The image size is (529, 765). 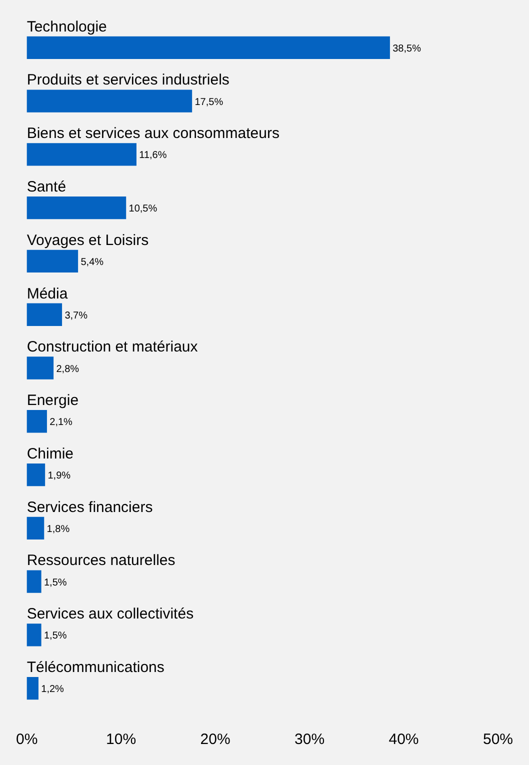 I want to click on y-tick-label: Technologie, so click(x=66, y=27).